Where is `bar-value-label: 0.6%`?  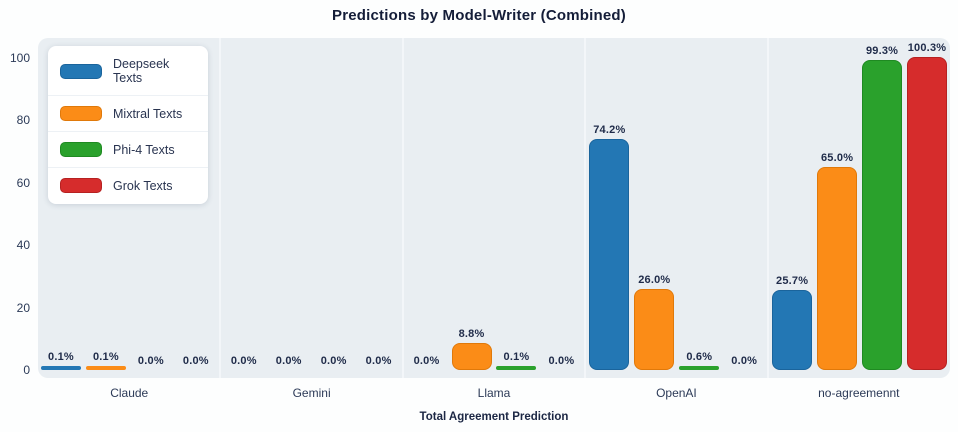
bar-value-label: 0.6% is located at coordinates (699, 357).